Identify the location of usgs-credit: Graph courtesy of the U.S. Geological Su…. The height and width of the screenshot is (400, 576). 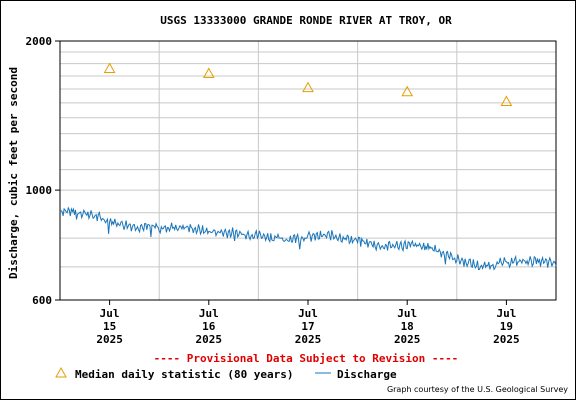
(477, 389).